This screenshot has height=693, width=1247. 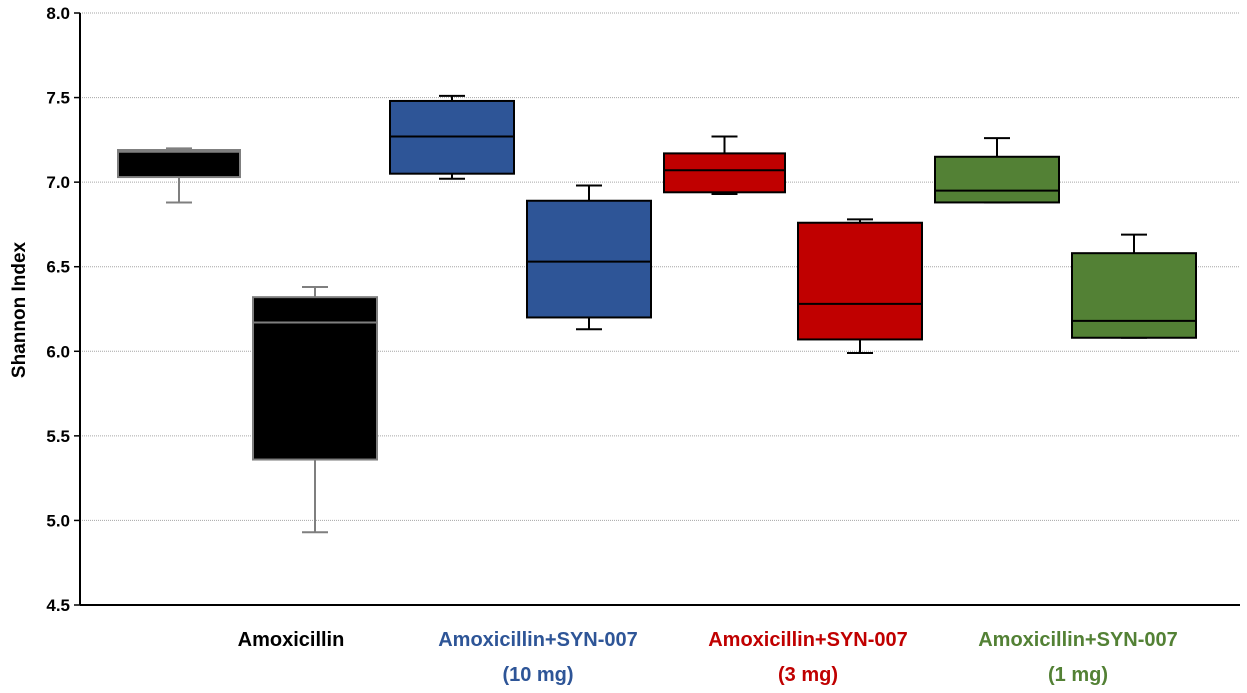 What do you see at coordinates (58, 436) in the screenshot?
I see `y-tick-label: 5.5` at bounding box center [58, 436].